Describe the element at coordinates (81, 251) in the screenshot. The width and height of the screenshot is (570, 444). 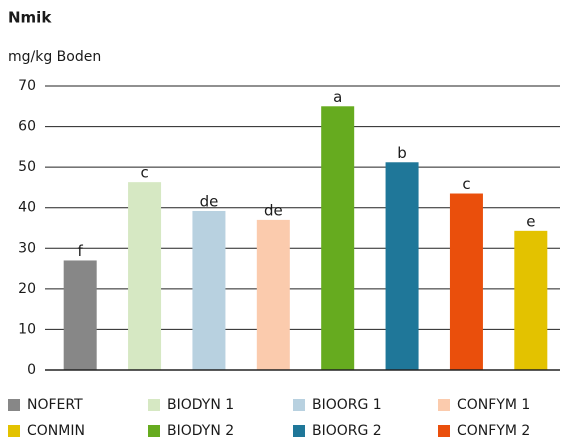
I see `bar-annotation: f` at that location.